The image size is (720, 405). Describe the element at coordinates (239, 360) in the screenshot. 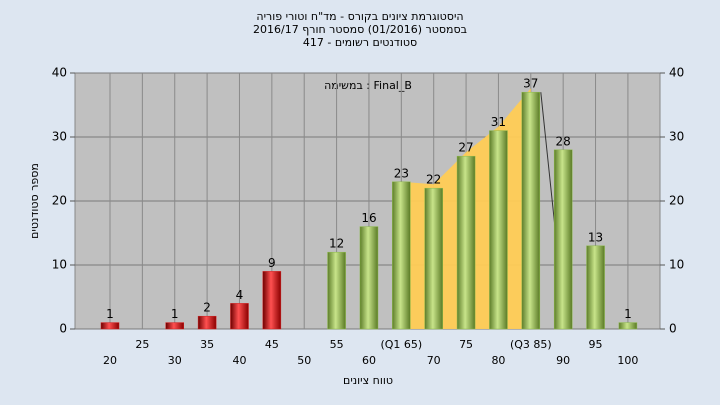

I see `x-tick-label: 40` at that location.